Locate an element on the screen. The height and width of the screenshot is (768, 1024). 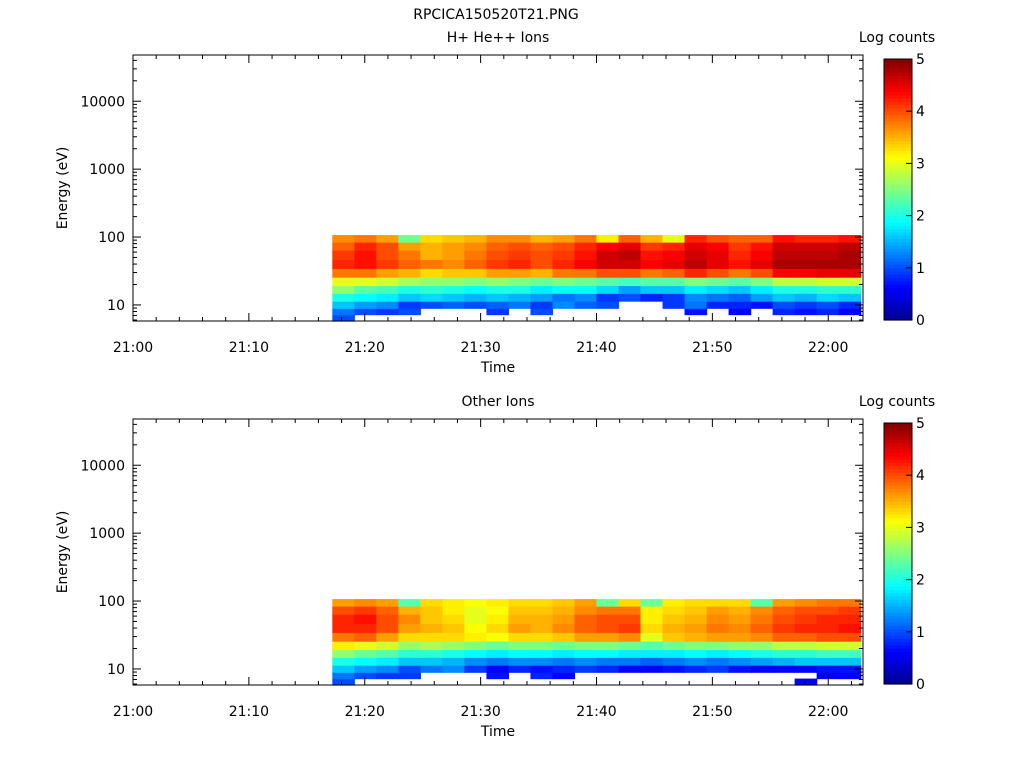
y-tick-label: 10 is located at coordinates (116, 306).